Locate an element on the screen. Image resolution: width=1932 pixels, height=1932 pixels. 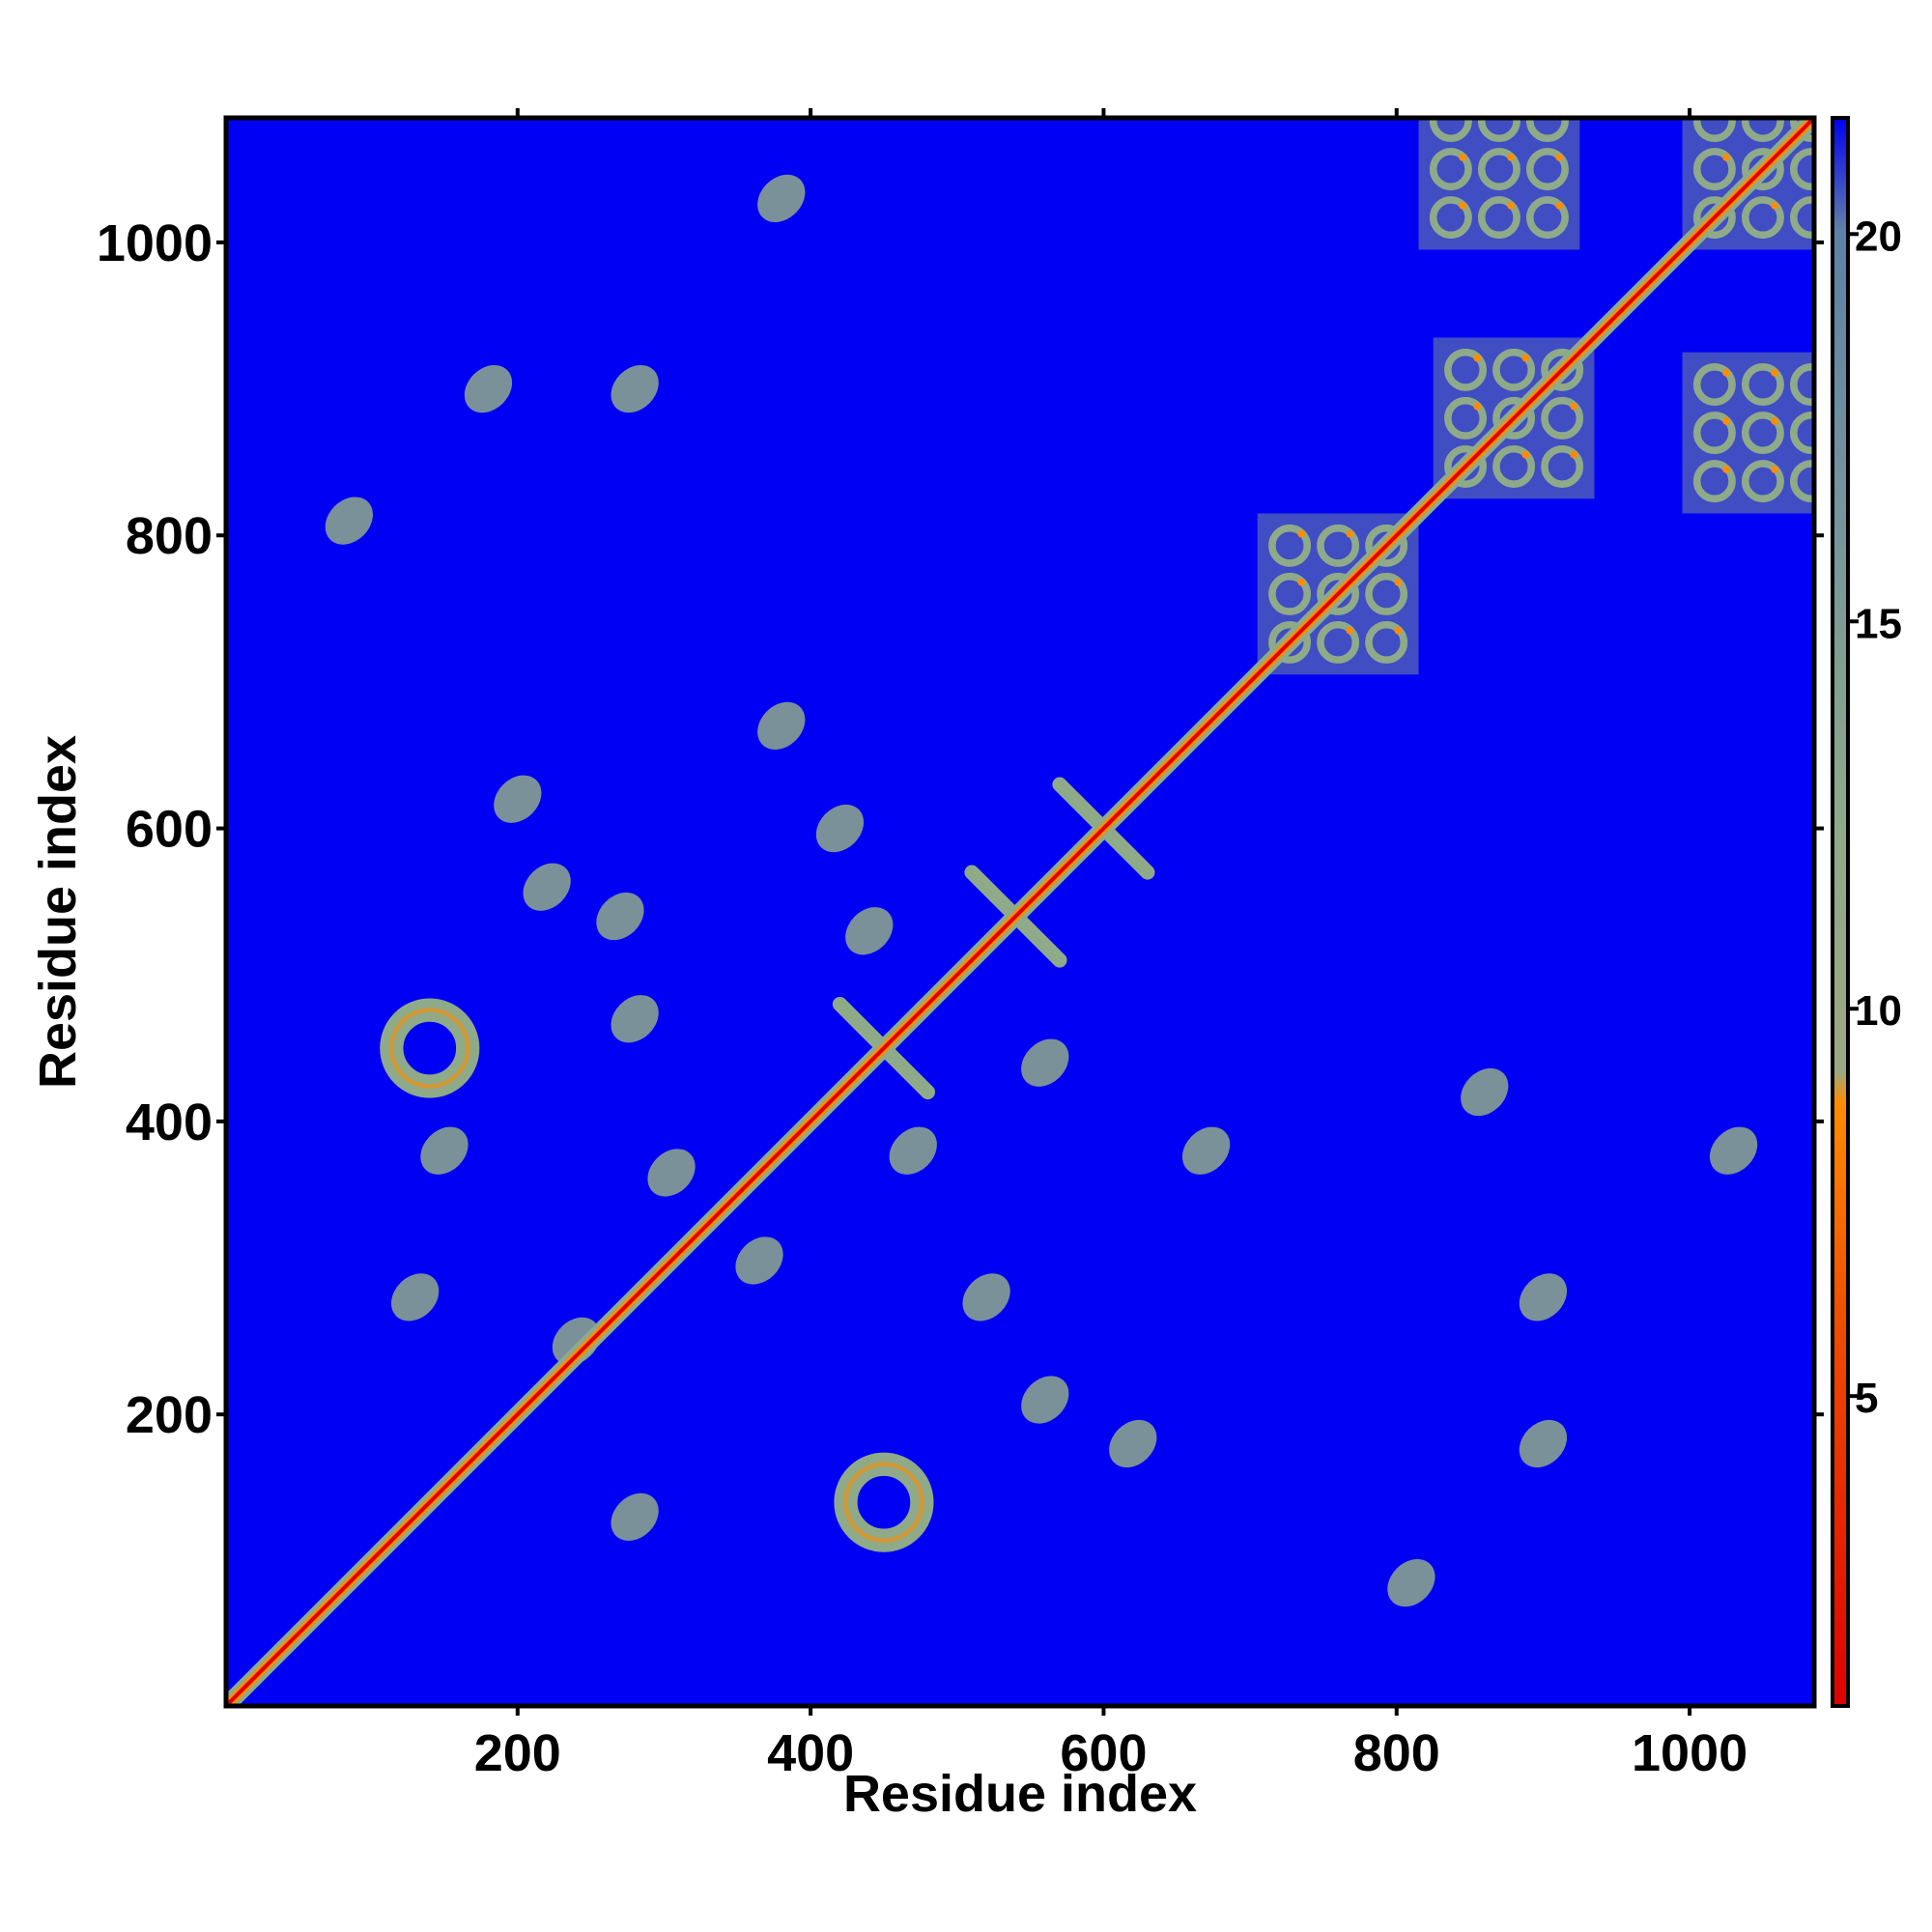
colorbar-tick-label: 15 is located at coordinates (1878, 623).